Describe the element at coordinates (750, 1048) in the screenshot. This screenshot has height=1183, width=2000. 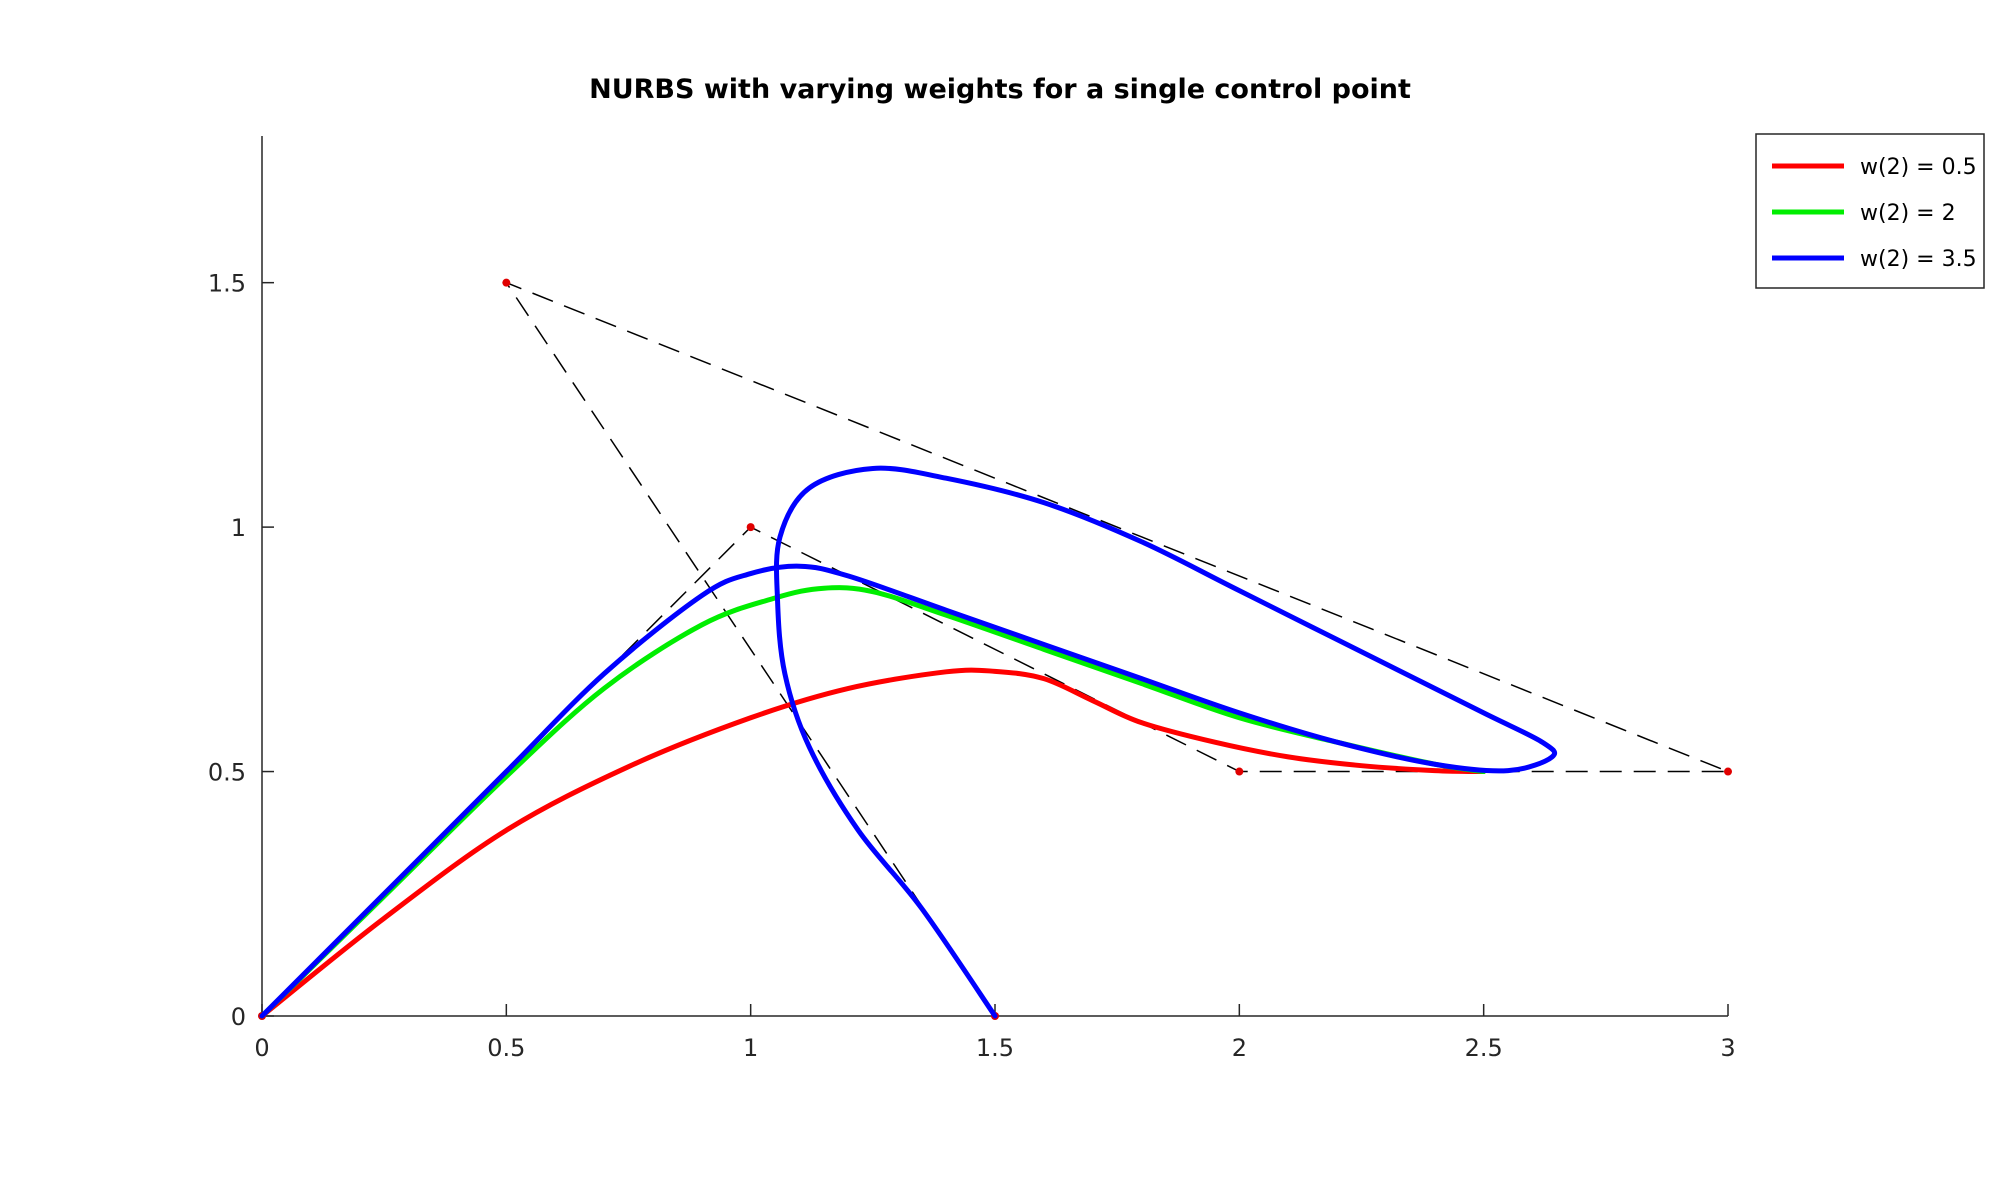
I see `x-tick-label: 1` at that location.